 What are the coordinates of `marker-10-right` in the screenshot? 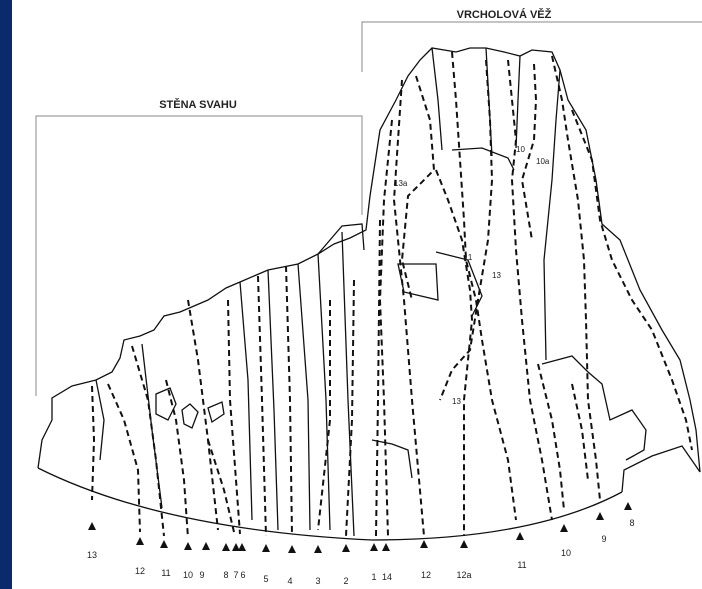 It's located at (564, 528).